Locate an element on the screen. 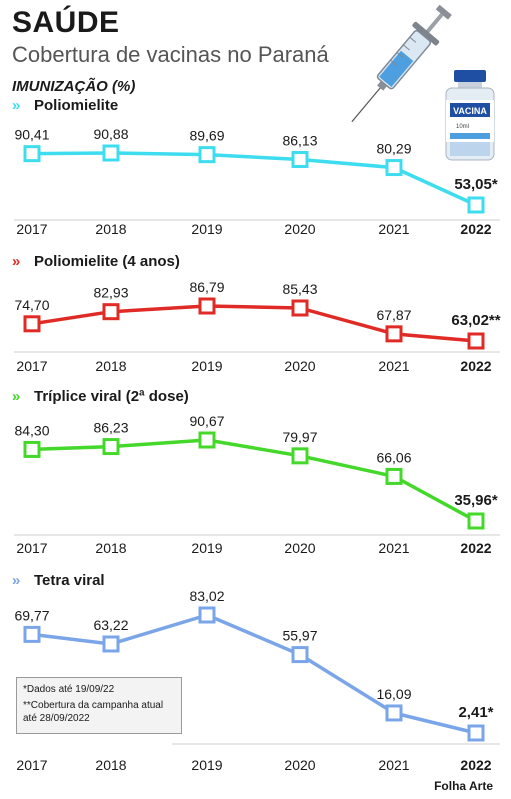 The image size is (511, 799). data-label: 84,30 is located at coordinates (31, 430).